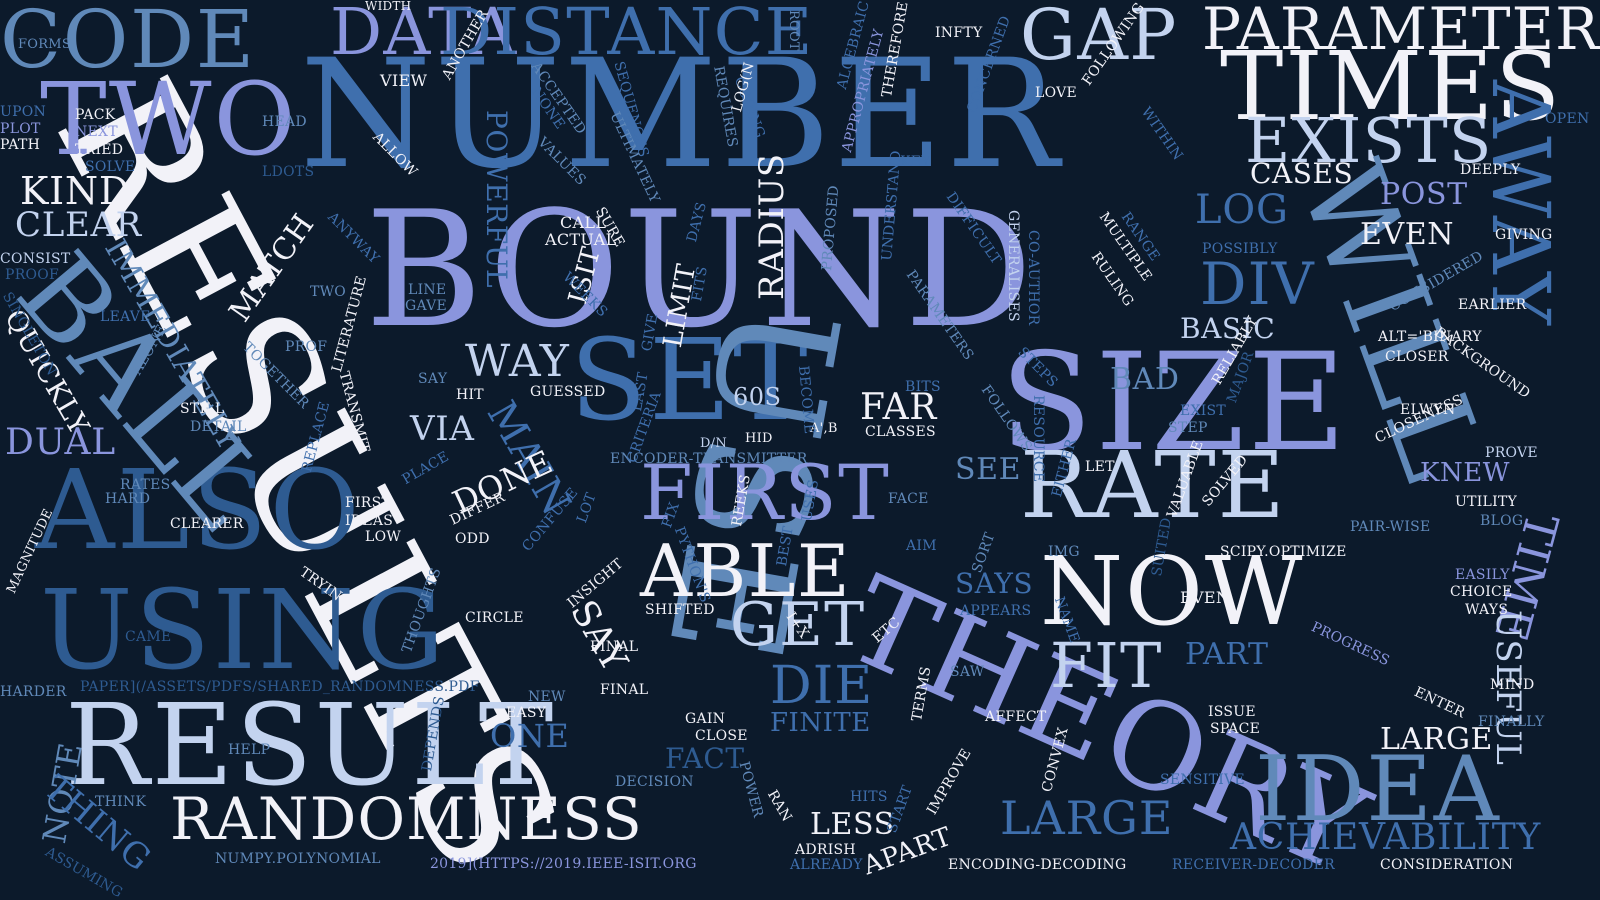 Image resolution: width=1600 pixels, height=900 pixels. I want to click on cloud-word: OPEN, so click(1567, 119).